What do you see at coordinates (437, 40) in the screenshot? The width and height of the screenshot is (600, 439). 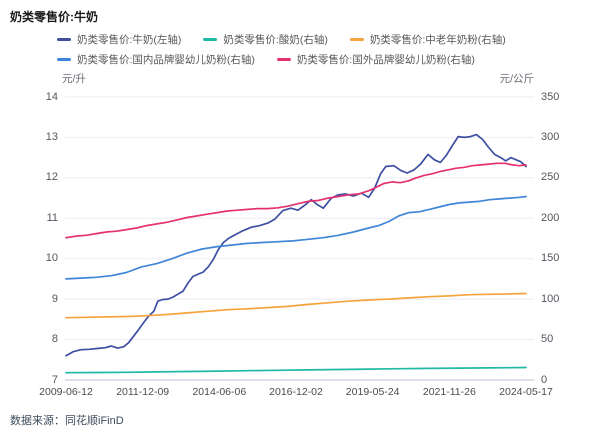 I see `legend-label: 奶类零售价:中老年奶粉(右轴)` at bounding box center [437, 40].